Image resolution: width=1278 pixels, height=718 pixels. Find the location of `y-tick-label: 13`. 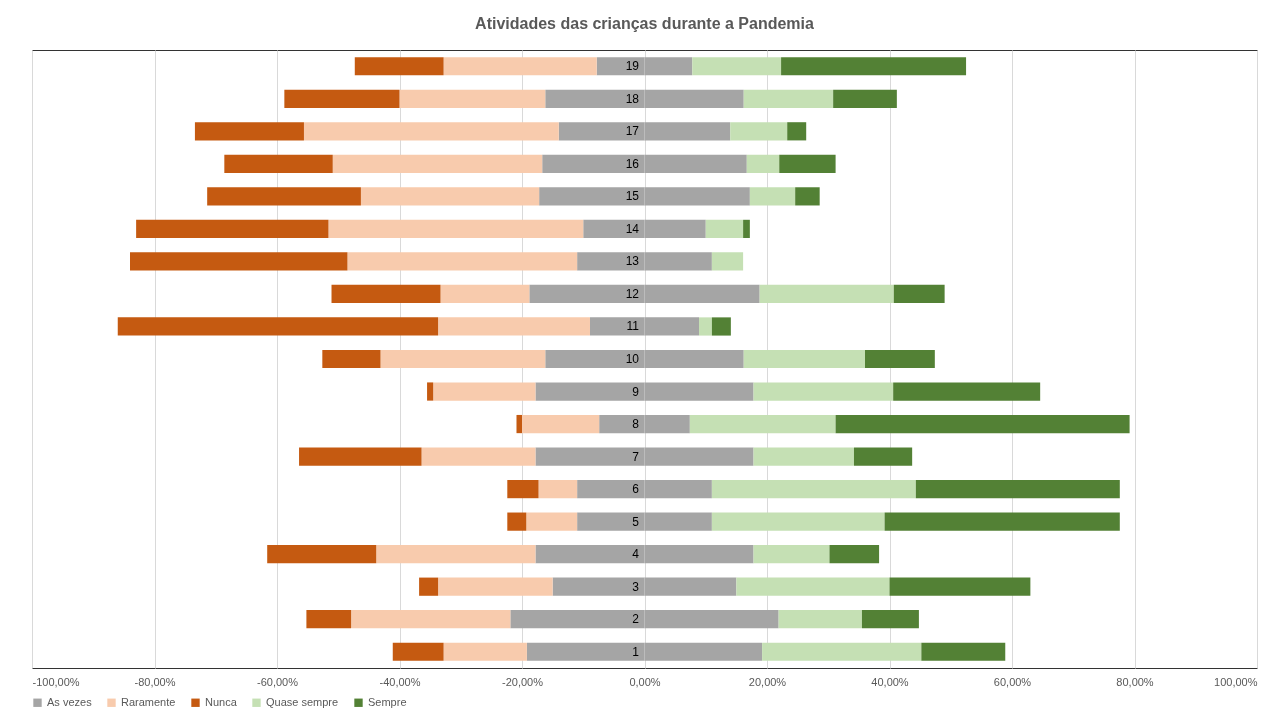

y-tick-label: 13 is located at coordinates (632, 261).